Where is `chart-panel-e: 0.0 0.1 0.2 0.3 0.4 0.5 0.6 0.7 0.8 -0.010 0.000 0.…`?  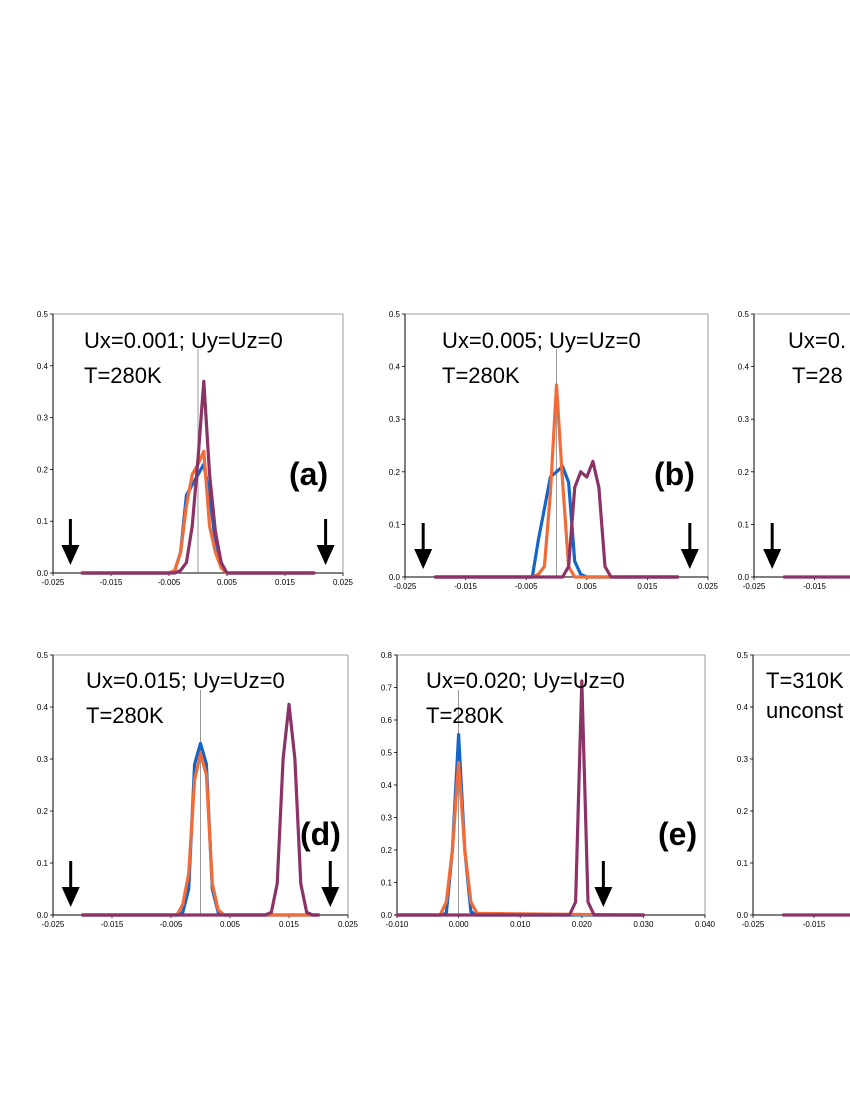
chart-panel-e: 0.0 0.1 0.2 0.3 0.4 0.5 0.6 0.7 0.8 -0.010 0.000 0.… is located at coordinates (548, 790).